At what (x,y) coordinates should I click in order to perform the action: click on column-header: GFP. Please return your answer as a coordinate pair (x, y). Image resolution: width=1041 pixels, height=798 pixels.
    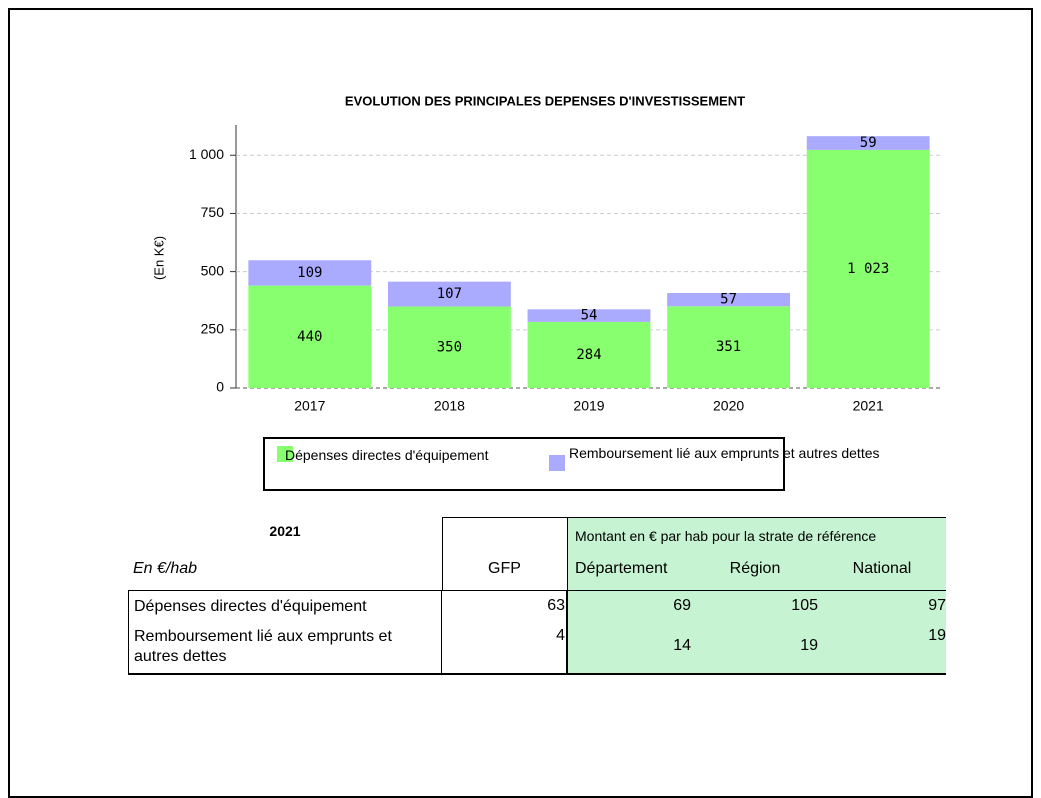
    Looking at the image, I should click on (504, 568).